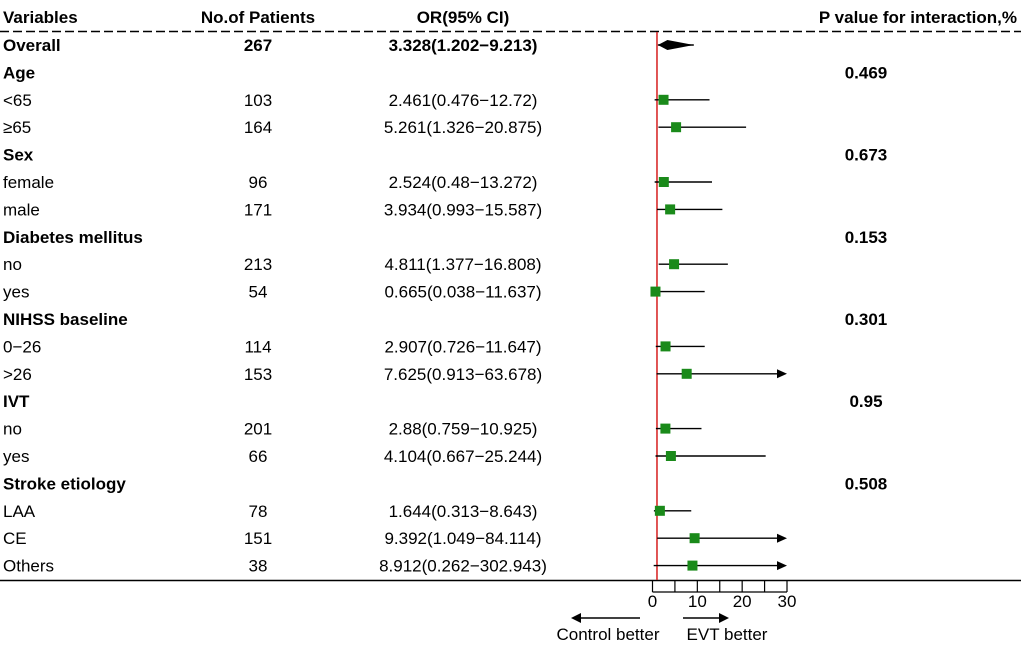 The height and width of the screenshot is (645, 1021). I want to click on patient-count: 151, so click(258, 538).